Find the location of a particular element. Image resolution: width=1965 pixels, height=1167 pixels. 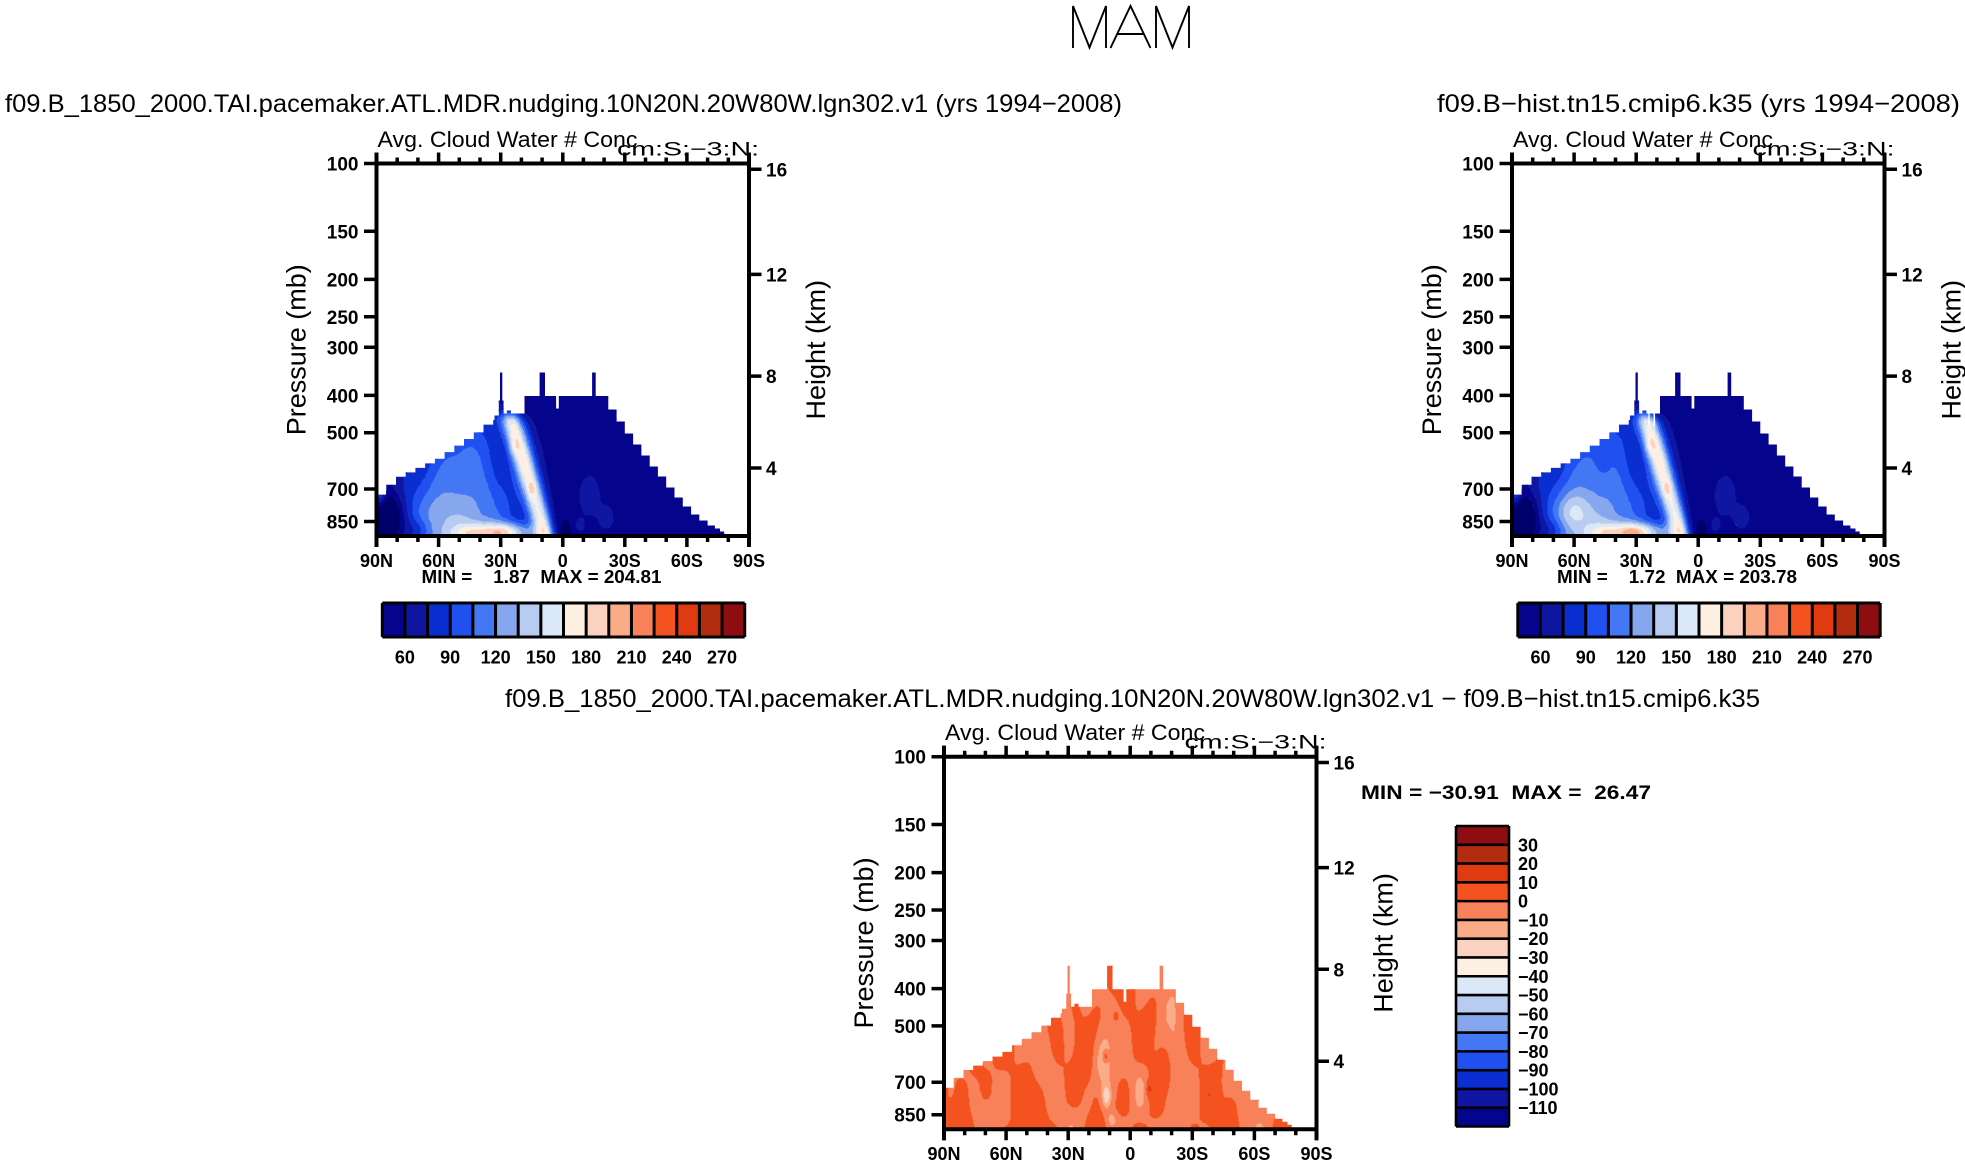

svg-text: 60 is located at coordinates (405, 658).